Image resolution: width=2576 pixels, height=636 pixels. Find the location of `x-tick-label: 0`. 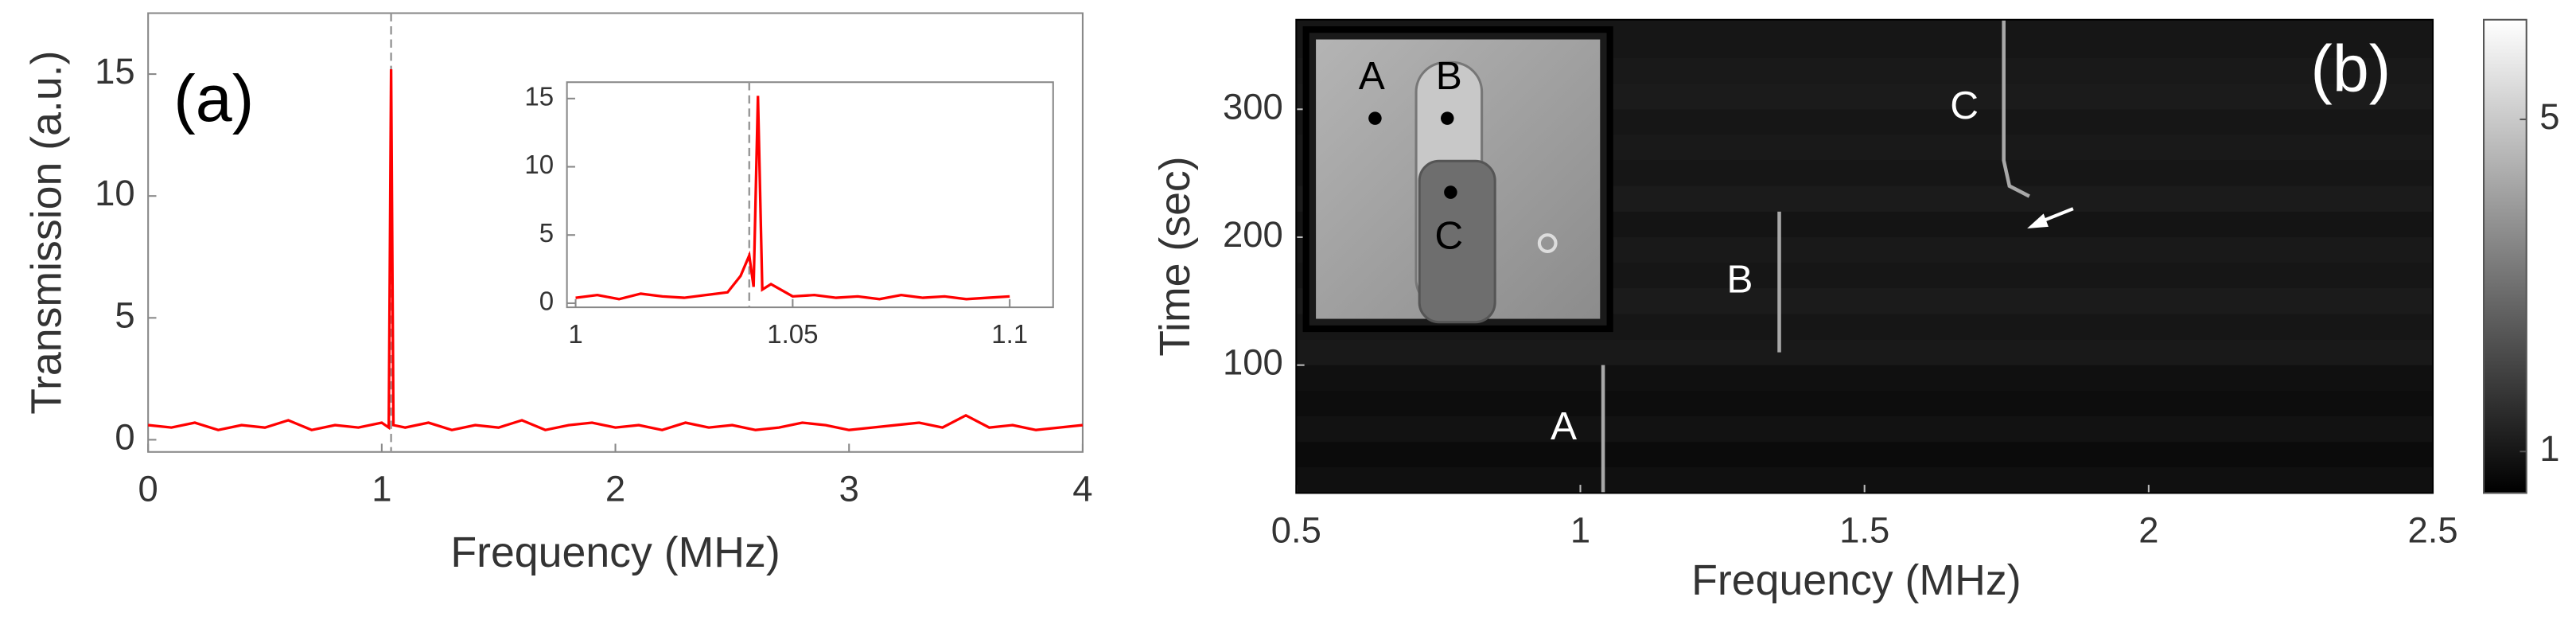

x-tick-label: 0 is located at coordinates (148, 489).